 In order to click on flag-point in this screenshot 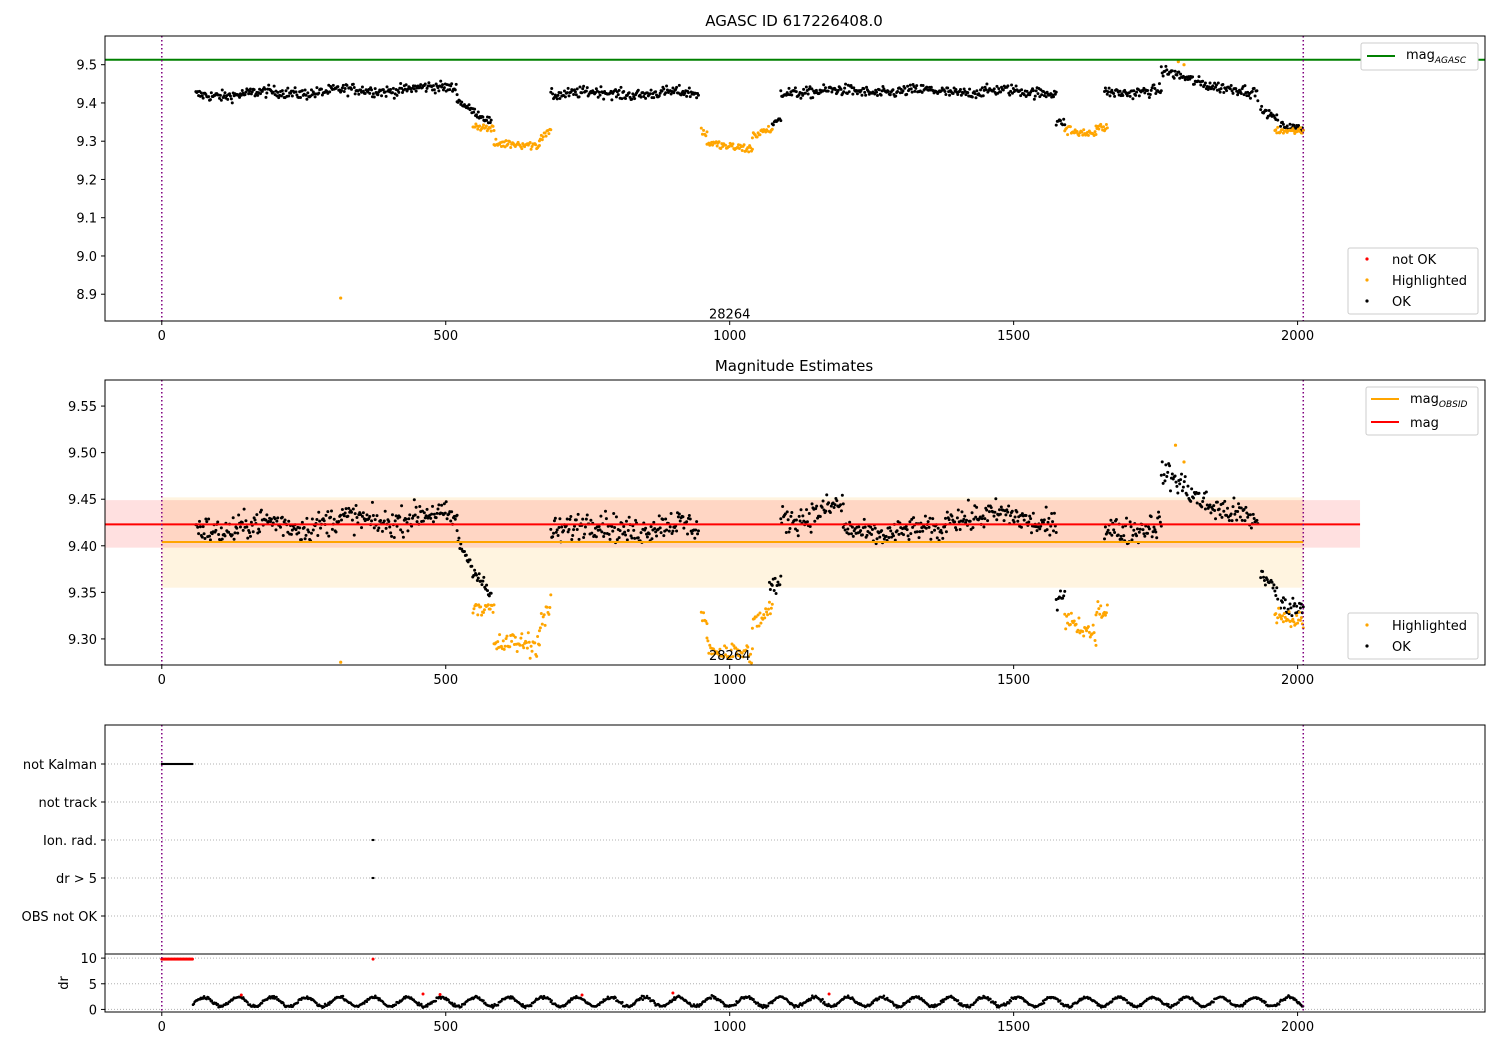, I will do `click(373, 878)`.